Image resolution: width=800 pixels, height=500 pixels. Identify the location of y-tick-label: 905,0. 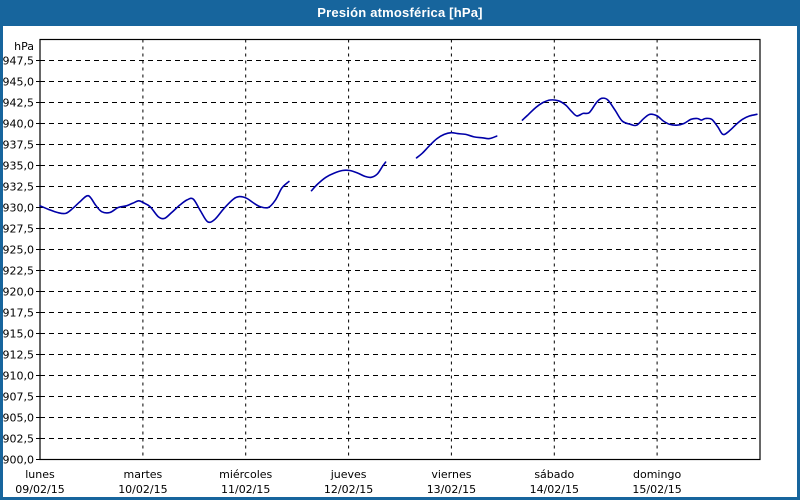
(18, 418).